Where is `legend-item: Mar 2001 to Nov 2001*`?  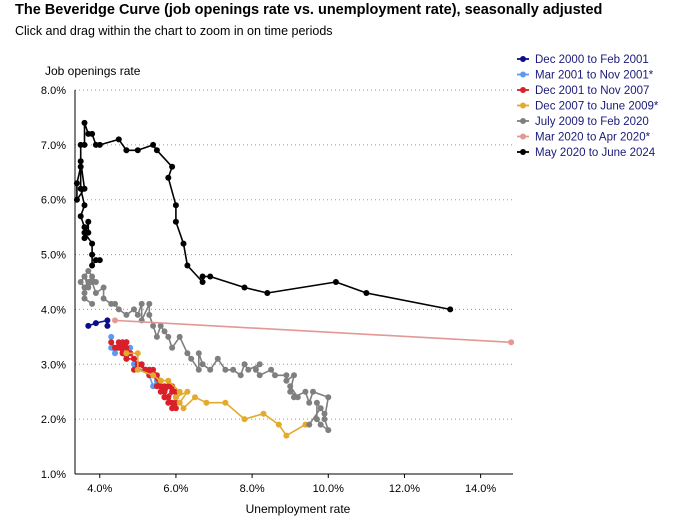
legend-item: Mar 2001 to Nov 2001* is located at coordinates (585, 76).